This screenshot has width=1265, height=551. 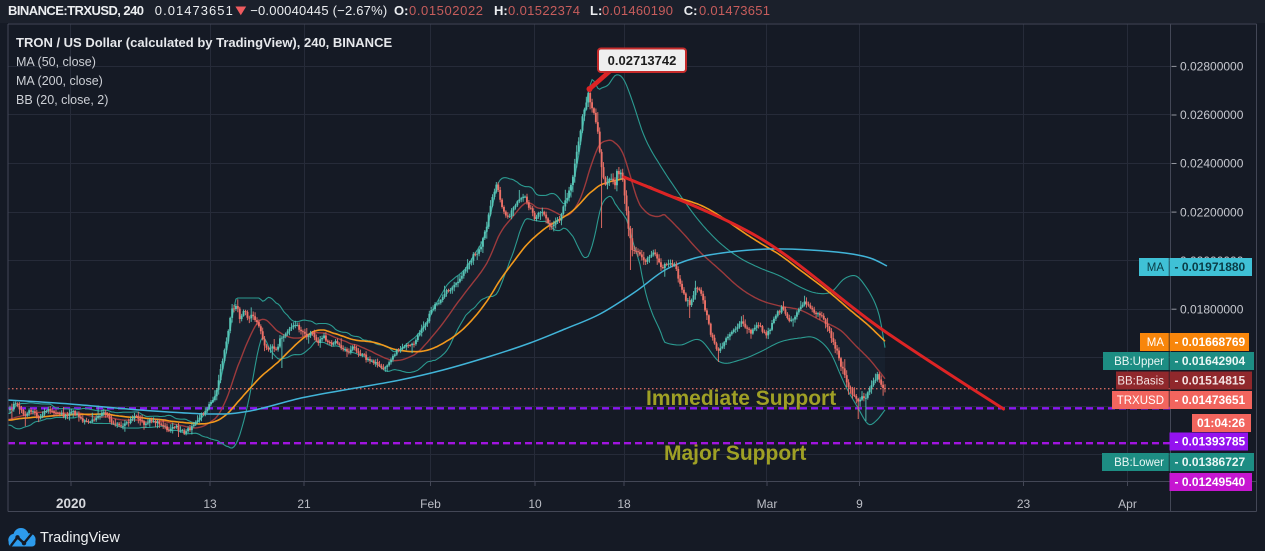 I want to click on svg-text: BB (20, close, 2), so click(x=62, y=100).